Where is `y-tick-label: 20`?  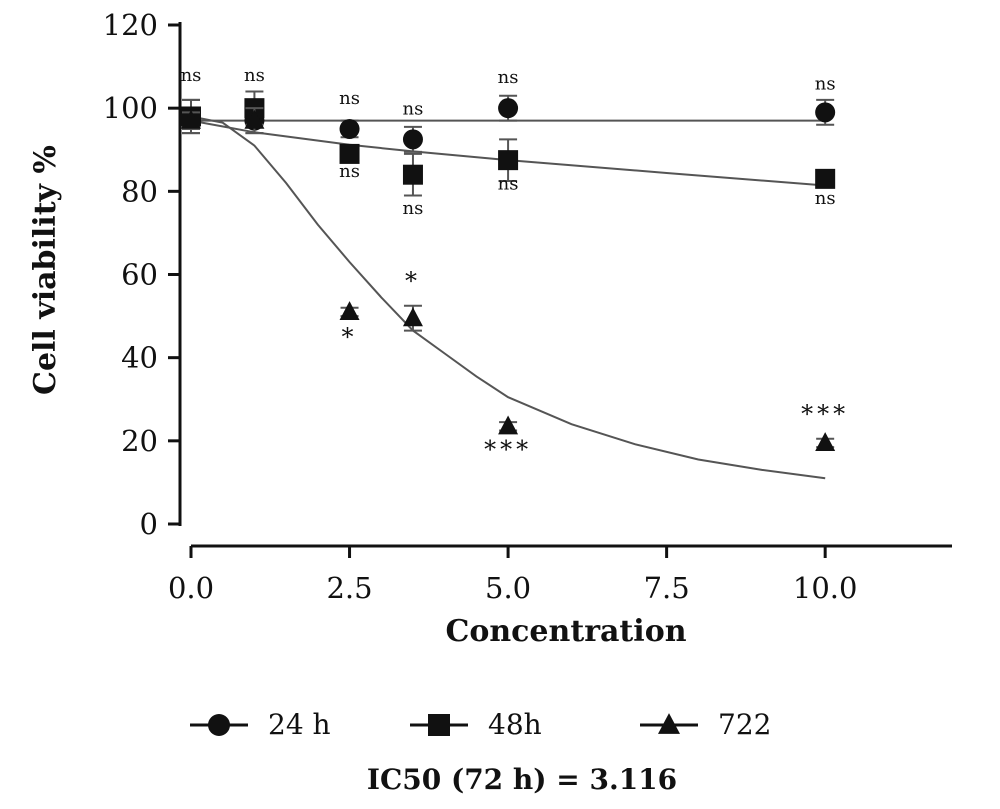 y-tick-label: 20 is located at coordinates (139, 441).